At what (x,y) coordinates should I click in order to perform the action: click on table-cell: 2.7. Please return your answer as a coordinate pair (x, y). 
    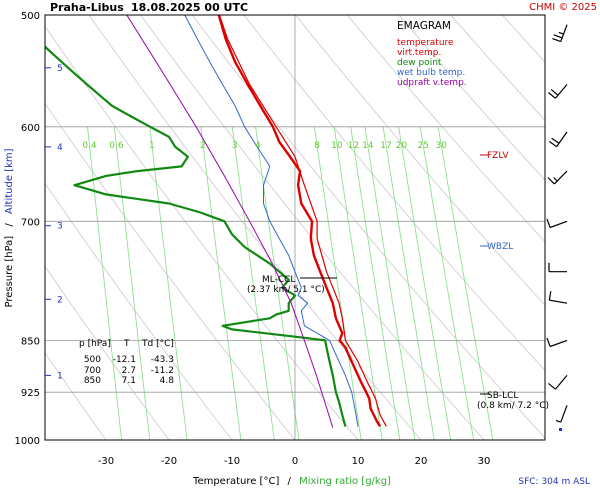
    Looking at the image, I should click on (129, 371).